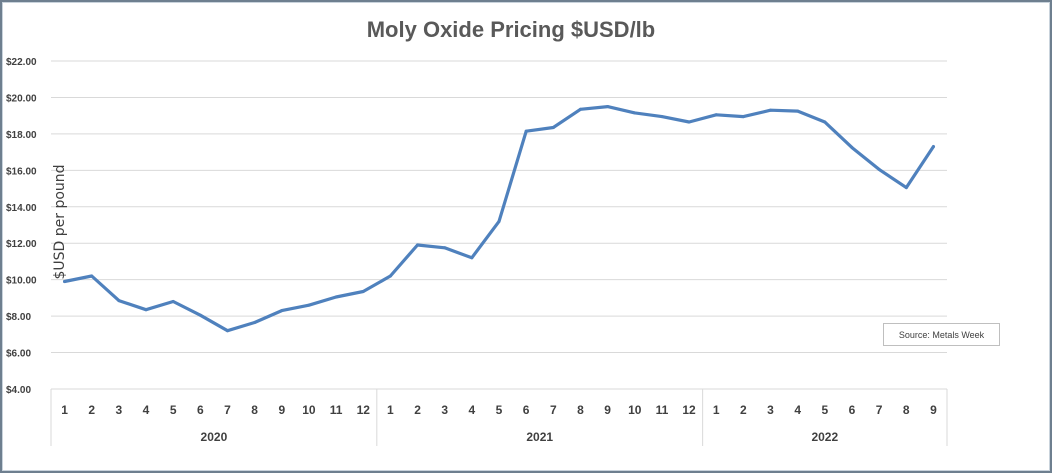 Image resolution: width=1052 pixels, height=473 pixels. I want to click on y-tick-label: $20.00, so click(21, 98).